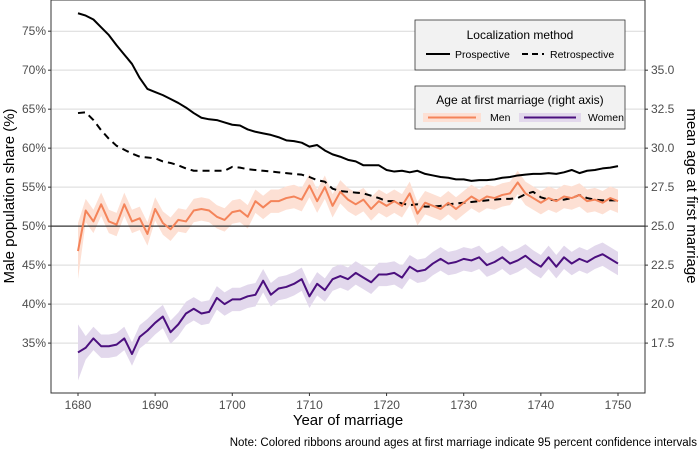 The width and height of the screenshot is (700, 451). What do you see at coordinates (482, 55) in the screenshot?
I see `legend-label-prospective: Prospective` at bounding box center [482, 55].